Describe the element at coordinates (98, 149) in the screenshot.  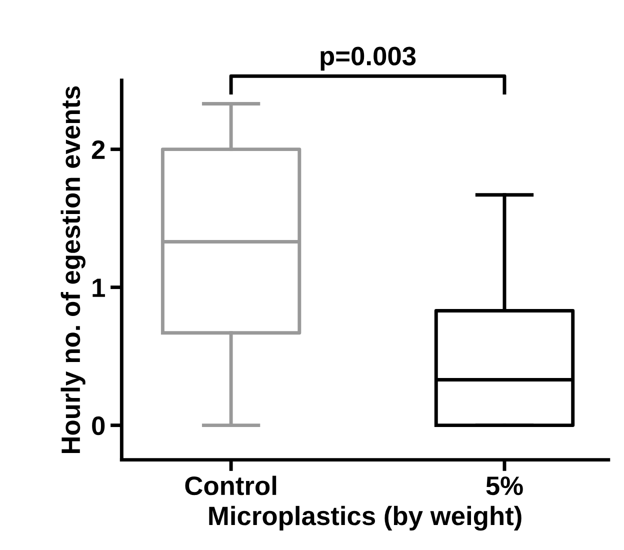
I see `y-tick-label: 2` at that location.